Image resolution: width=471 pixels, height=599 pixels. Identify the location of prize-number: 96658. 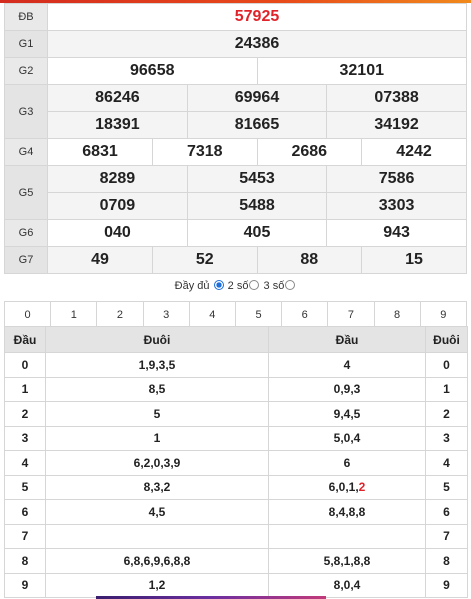
(152, 70).